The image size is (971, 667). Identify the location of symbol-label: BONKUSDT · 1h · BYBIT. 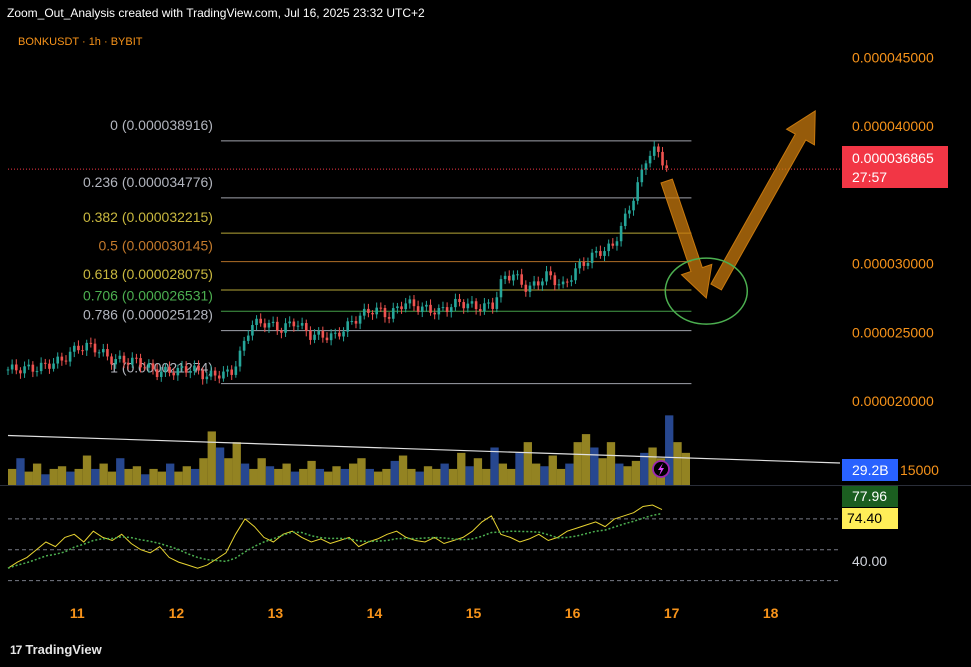
(80, 42).